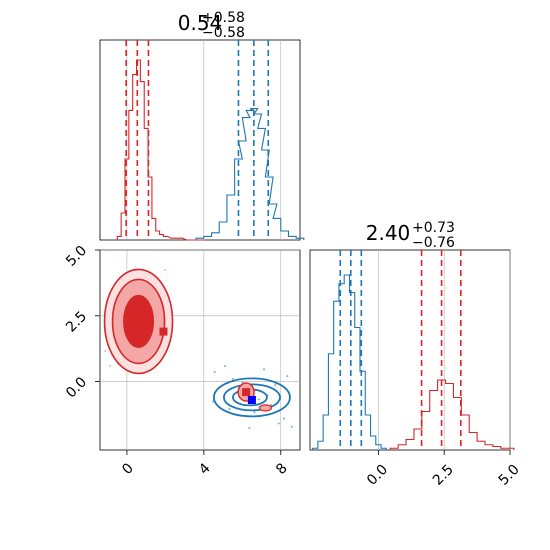  I want to click on blue-contour-mid, so click(252, 397).